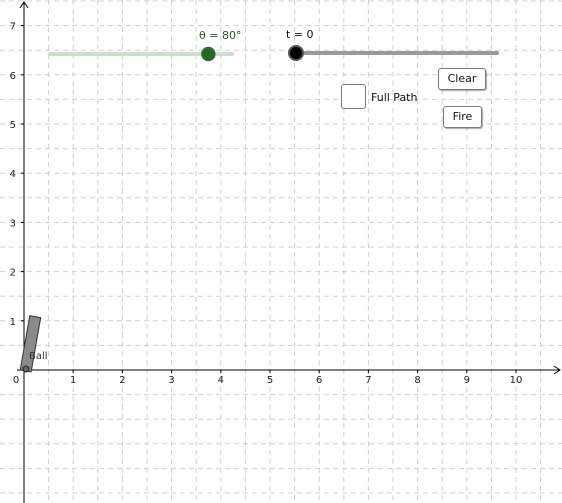 The height and width of the screenshot is (503, 562). I want to click on y-axis-ticks: 1 2 3 4 5 6 7, so click(17, 175).